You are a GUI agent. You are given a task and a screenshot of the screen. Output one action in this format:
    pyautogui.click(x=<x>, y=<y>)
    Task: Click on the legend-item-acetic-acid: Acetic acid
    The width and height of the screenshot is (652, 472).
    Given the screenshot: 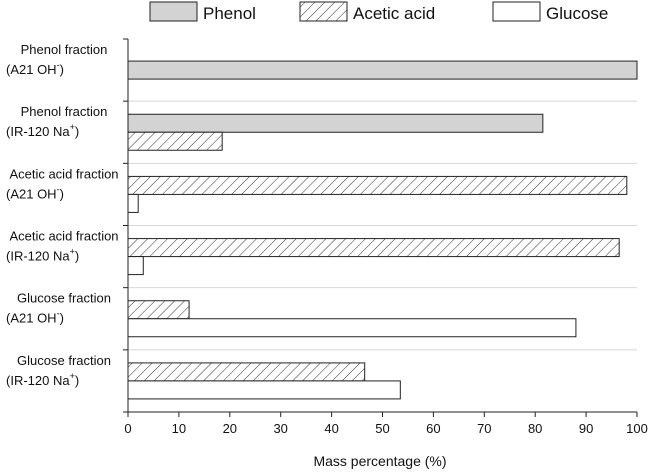 What is the action you would take?
    pyautogui.click(x=367, y=12)
    